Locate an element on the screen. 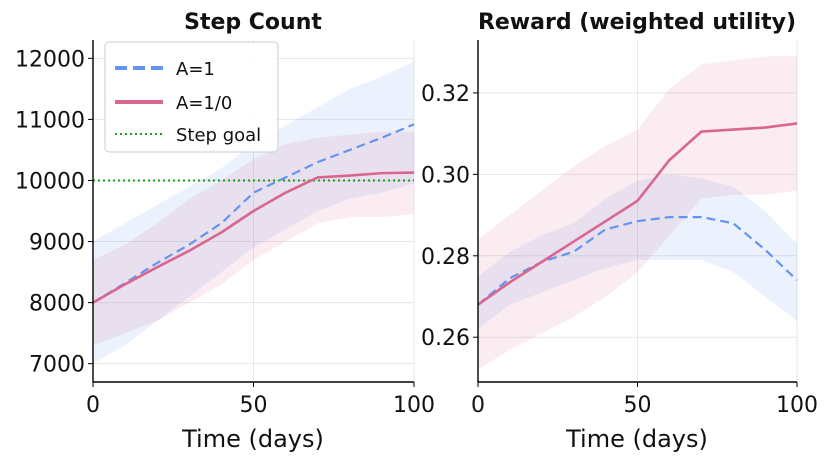  step-count-xtick-label-1: 50 is located at coordinates (254, 405).